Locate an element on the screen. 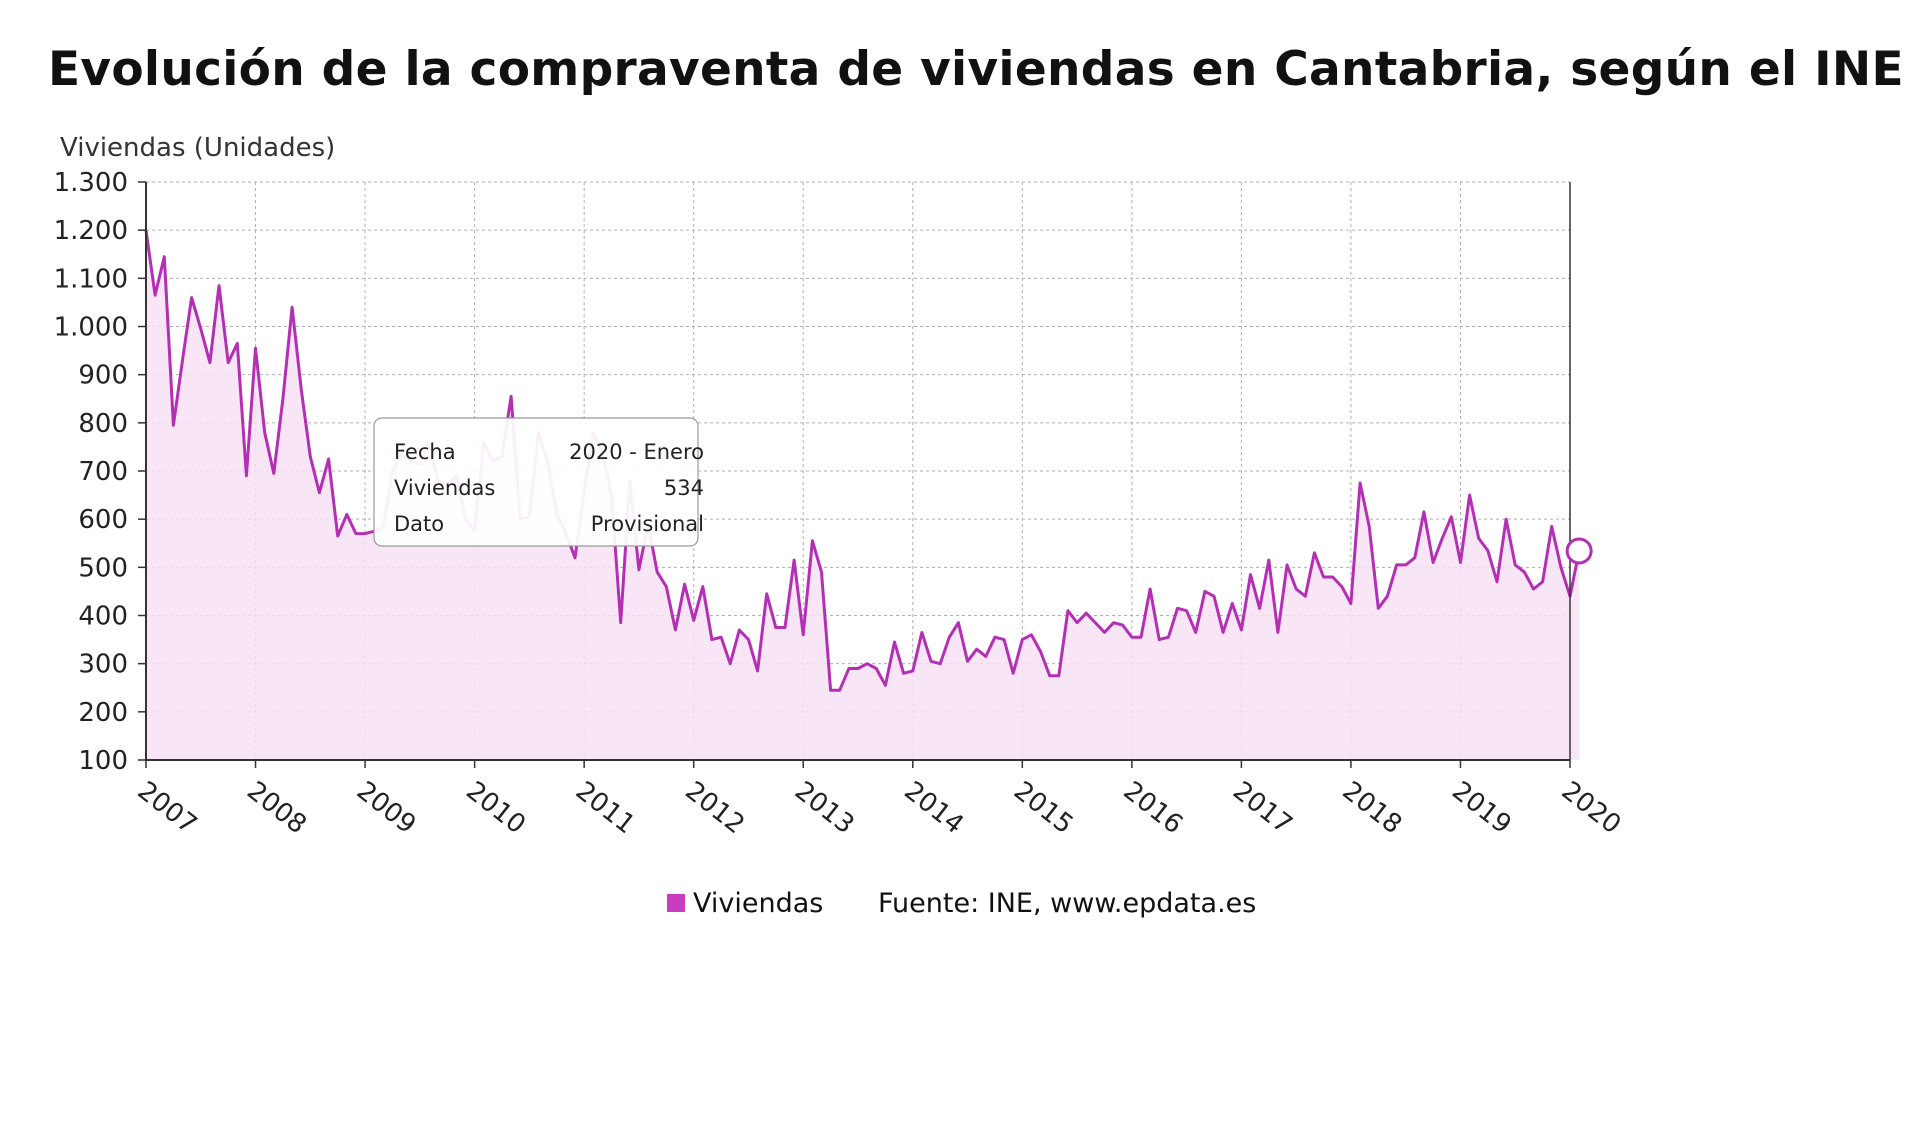 Image resolution: width=1919 pixels, height=1127 pixels. x-tick-label: 2010 is located at coordinates (495, 808).